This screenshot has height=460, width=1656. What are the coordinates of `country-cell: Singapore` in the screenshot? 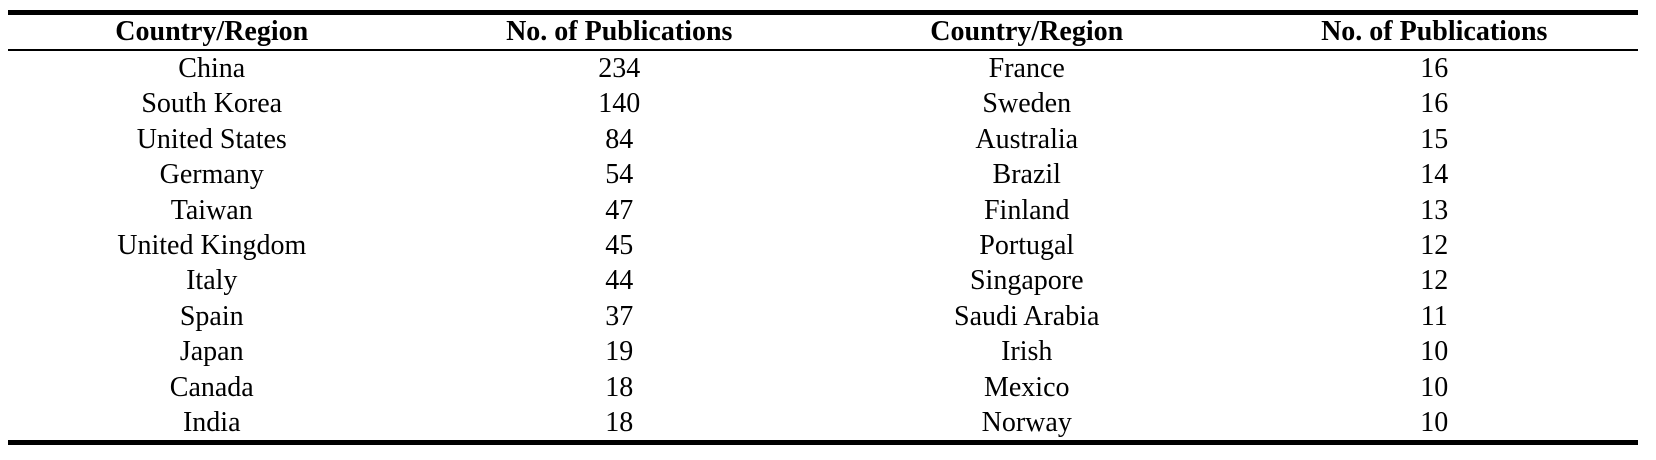 It's located at (1026, 281).